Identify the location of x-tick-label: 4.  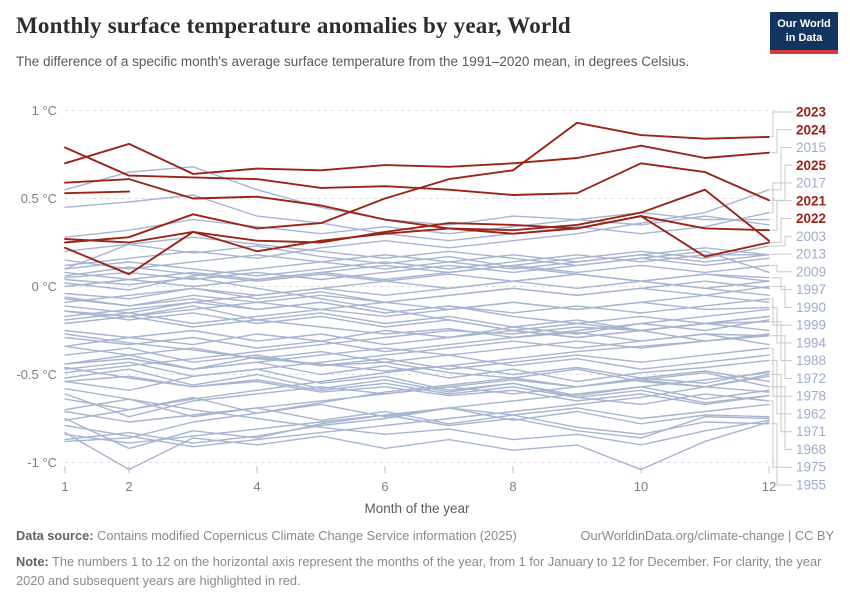
(256, 486).